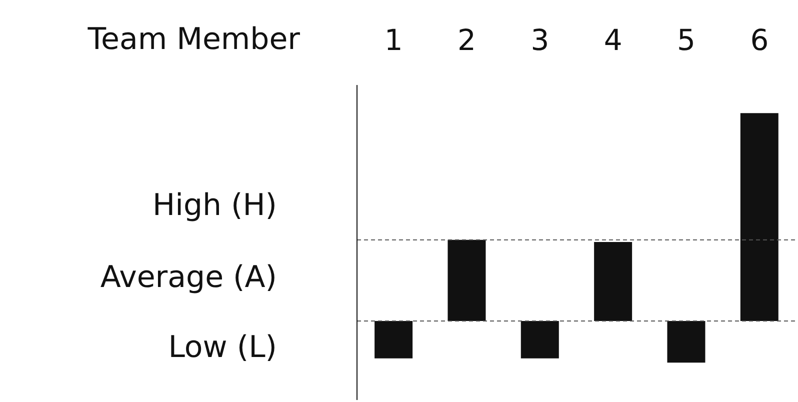 This screenshot has width=798, height=402. Describe the element at coordinates (540, 39) in the screenshot. I see `x-tick-label: 3` at that location.